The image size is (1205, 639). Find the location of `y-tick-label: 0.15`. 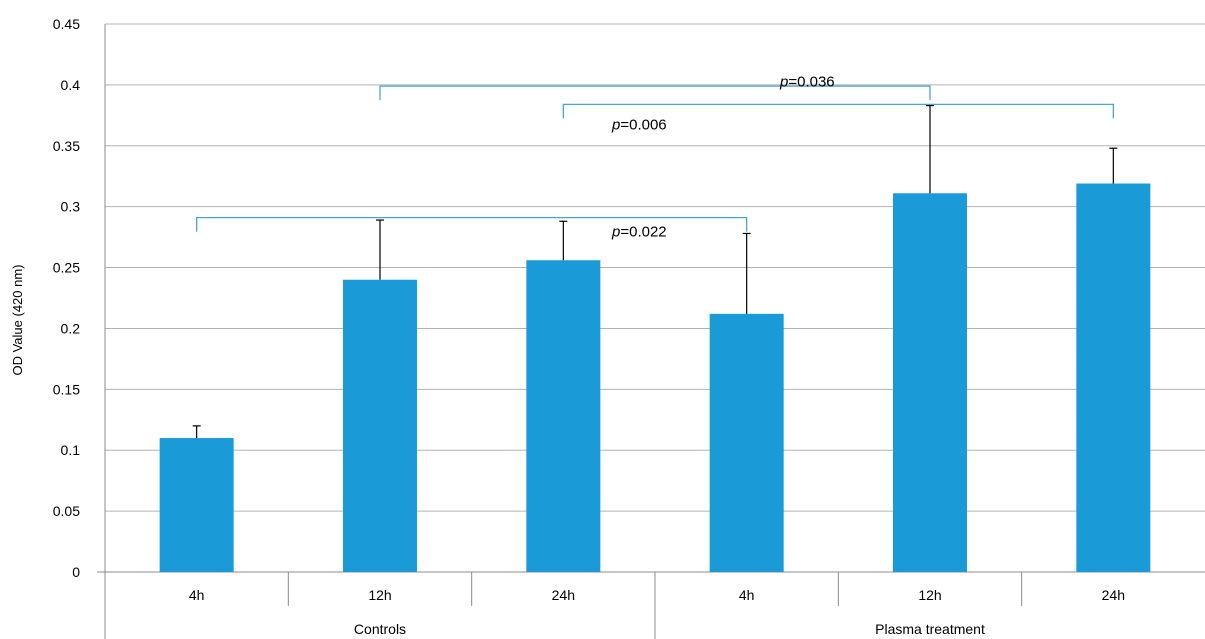

y-tick-label: 0.15 is located at coordinates (66, 389).